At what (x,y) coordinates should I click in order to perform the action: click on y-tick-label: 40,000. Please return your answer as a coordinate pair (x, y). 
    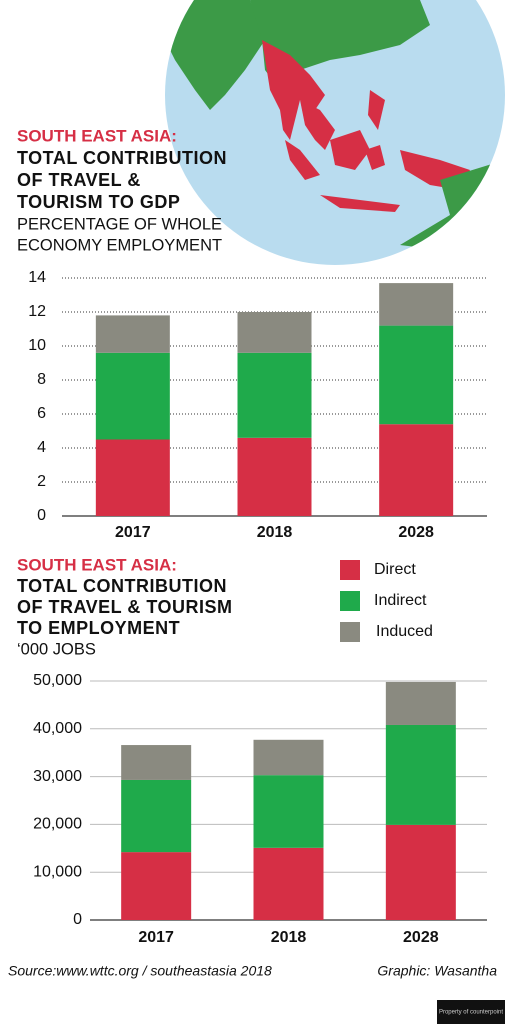
    Looking at the image, I should click on (57, 728).